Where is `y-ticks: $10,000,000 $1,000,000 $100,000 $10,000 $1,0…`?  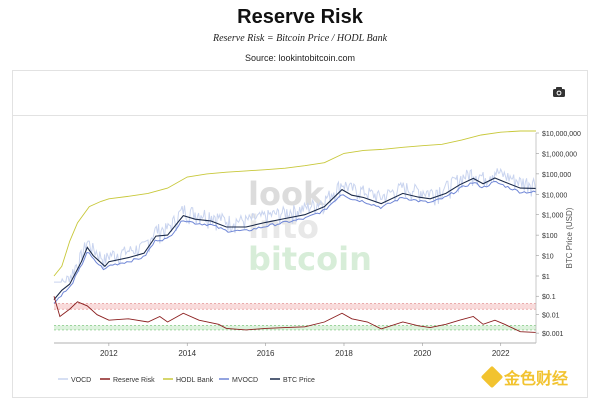
y-ticks: $10,000,000 $1,000,000 $100,000 $10,000 $1,0… is located at coordinates (558, 234).